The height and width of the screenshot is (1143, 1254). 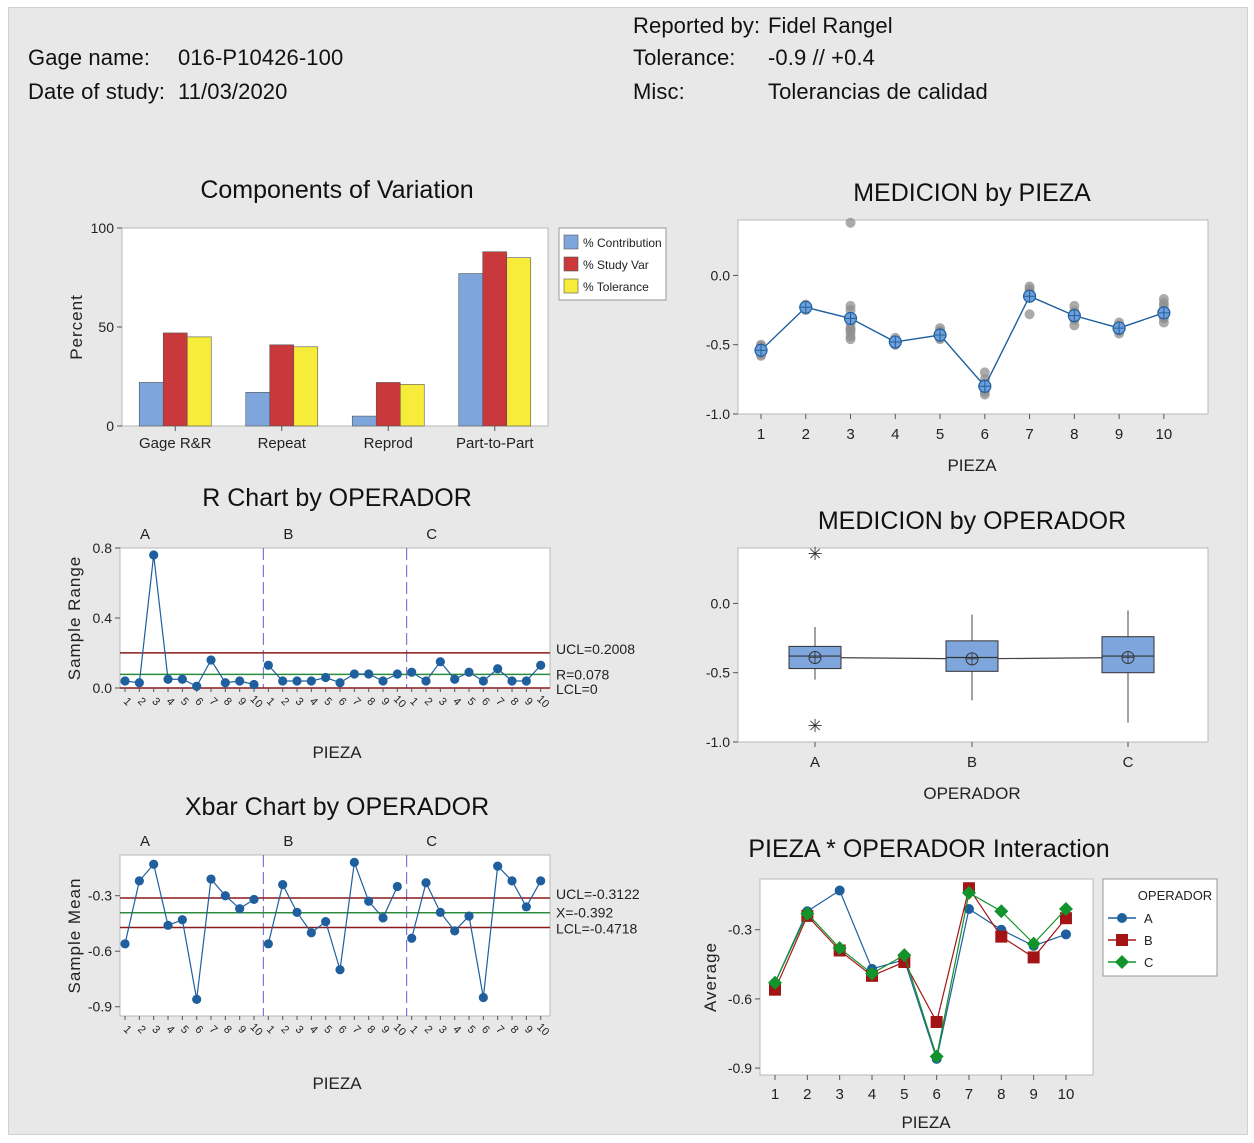 I want to click on operador-tick-label: A, so click(x=815, y=762).